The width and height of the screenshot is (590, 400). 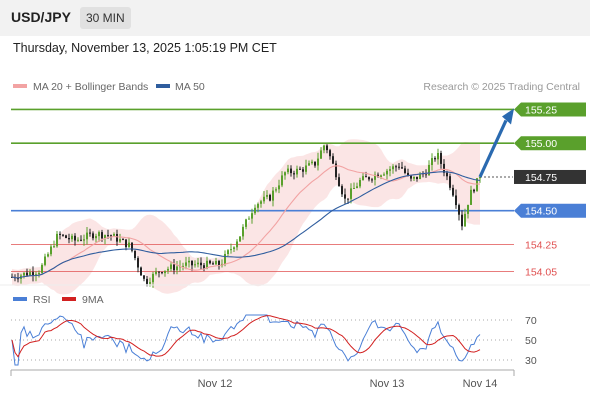 I want to click on instrument-title: USD/JPY, so click(x=41, y=17).